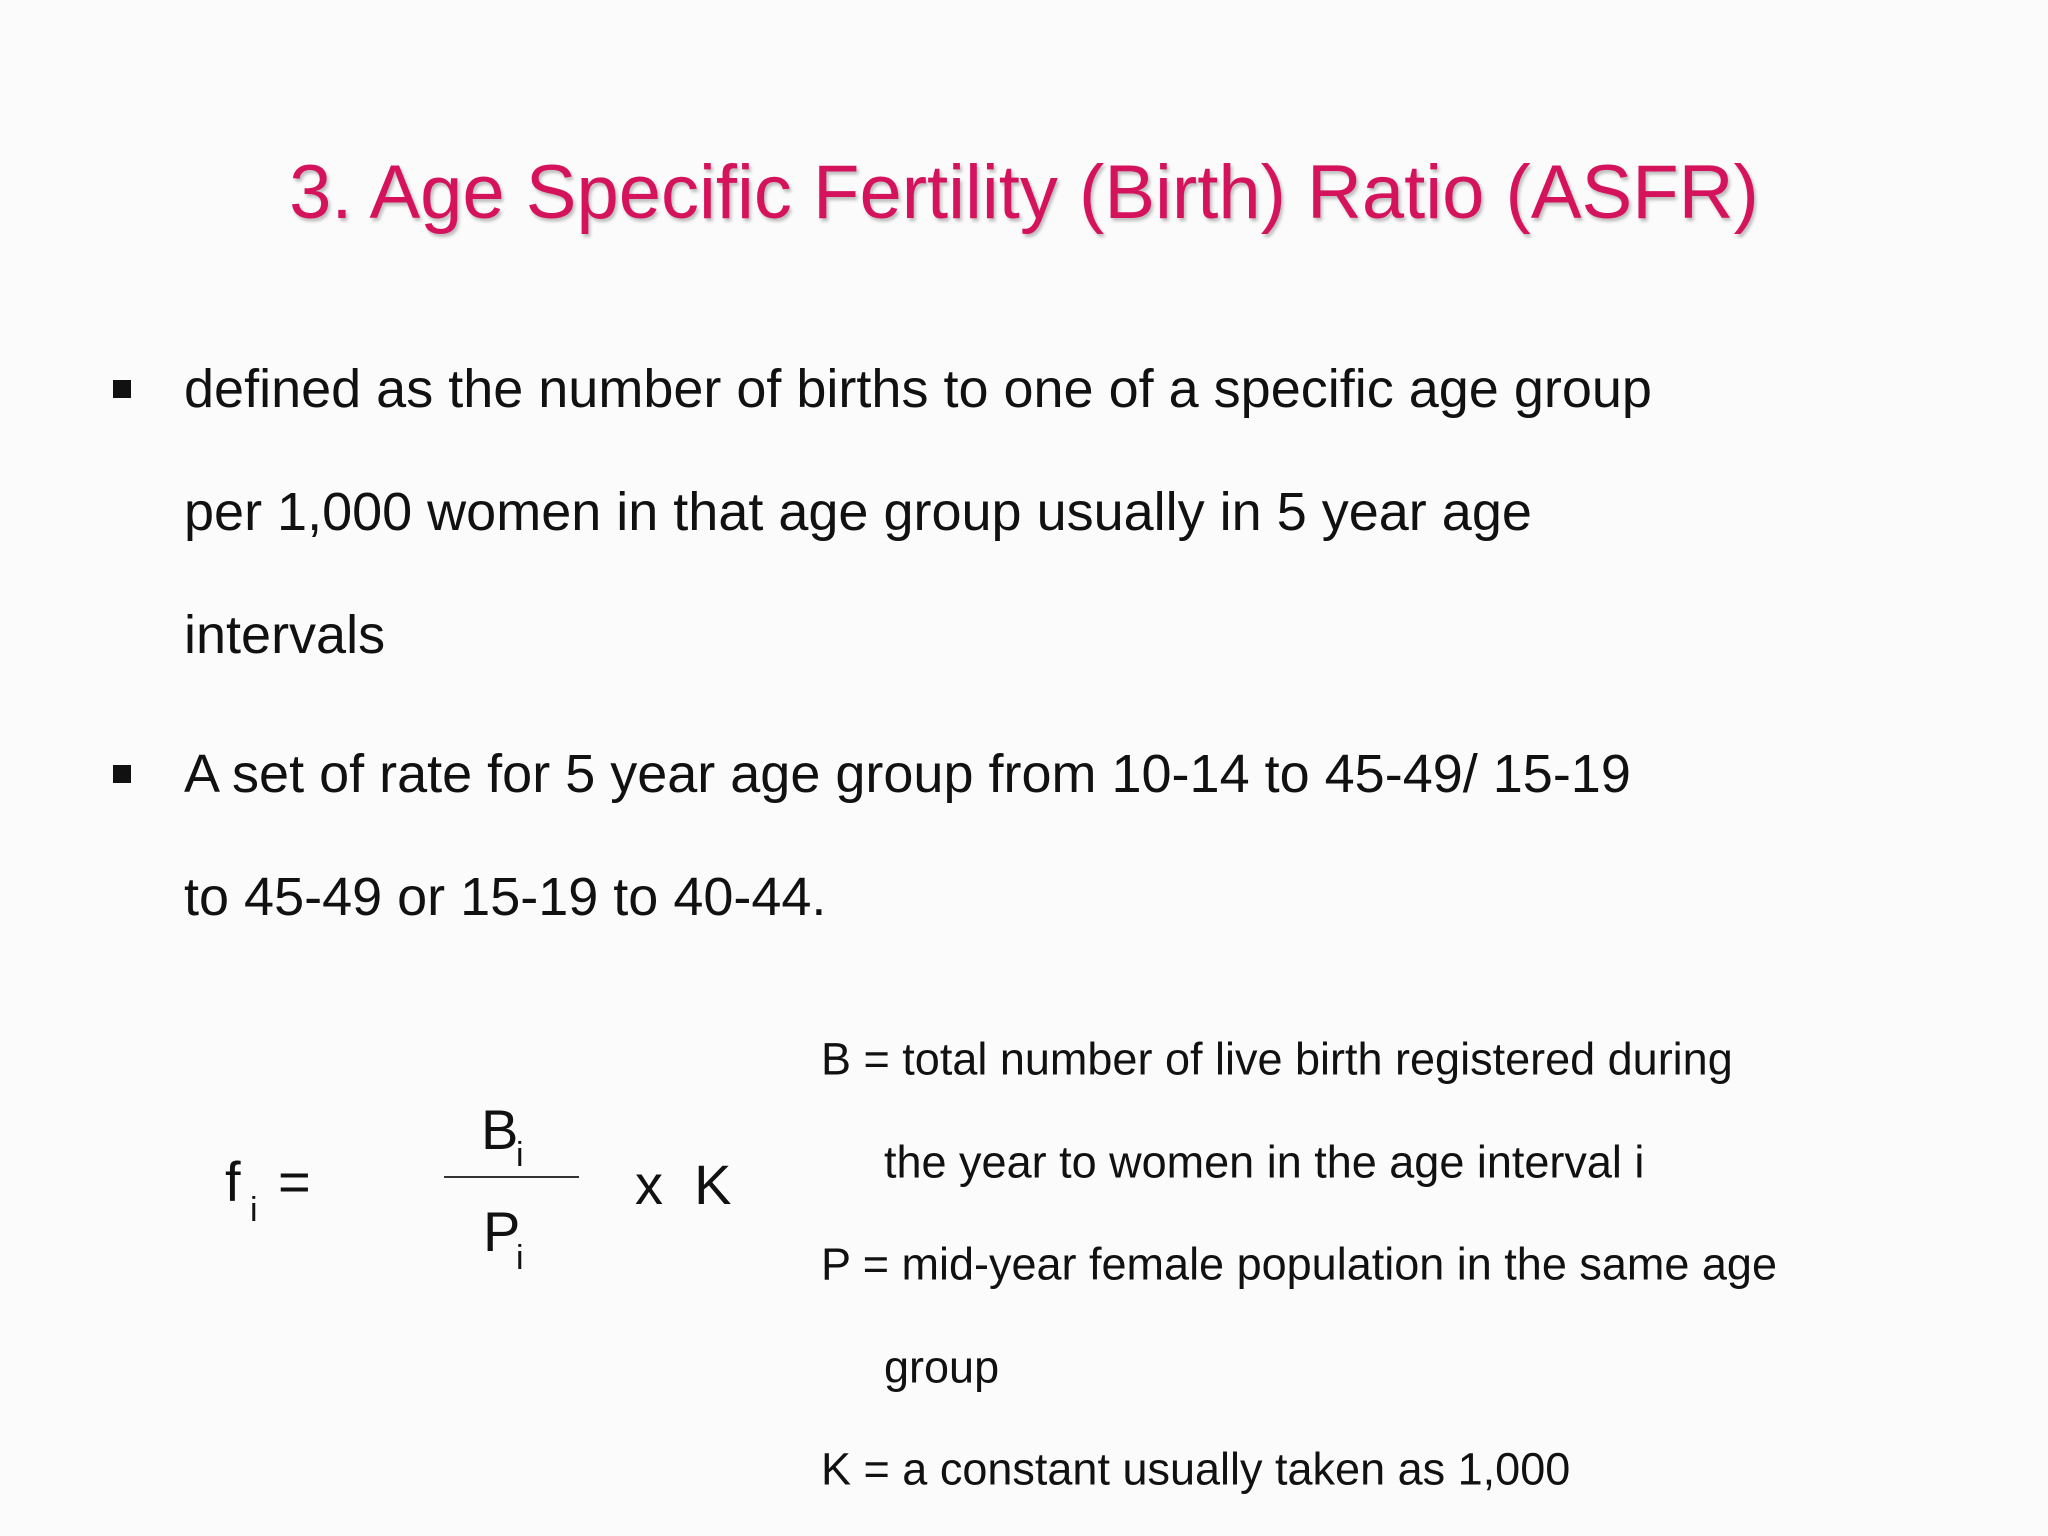 Image resolution: width=2048 pixels, height=1536 pixels. Describe the element at coordinates (683, 1184) in the screenshot. I see `formula-multiplier: x K` at that location.